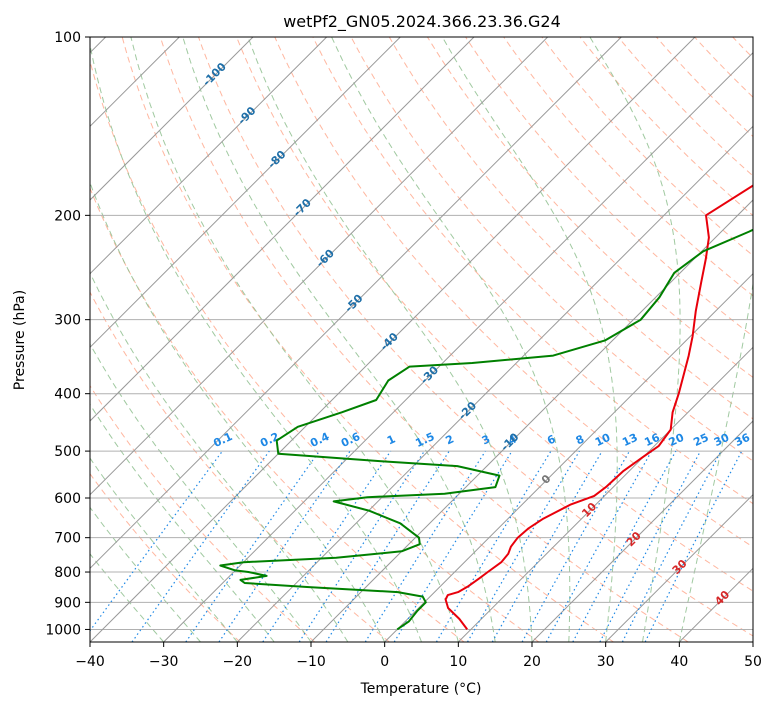  Describe the element at coordinates (603, 440) in the screenshot. I see `mixing-ratio-label: 10` at that location.